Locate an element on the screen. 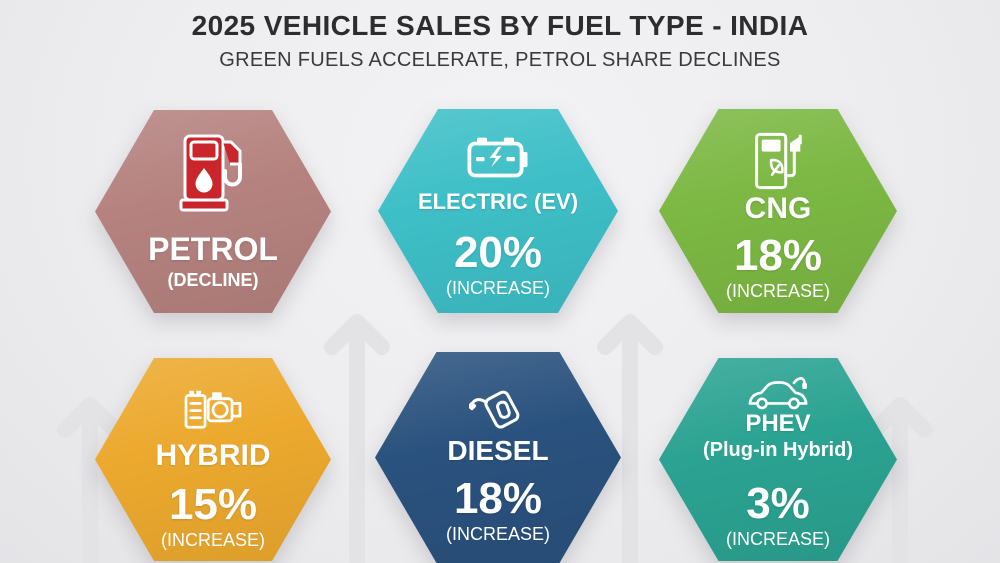  fuel-type-sublabel: (Plug-in Hybrid) is located at coordinates (778, 449).